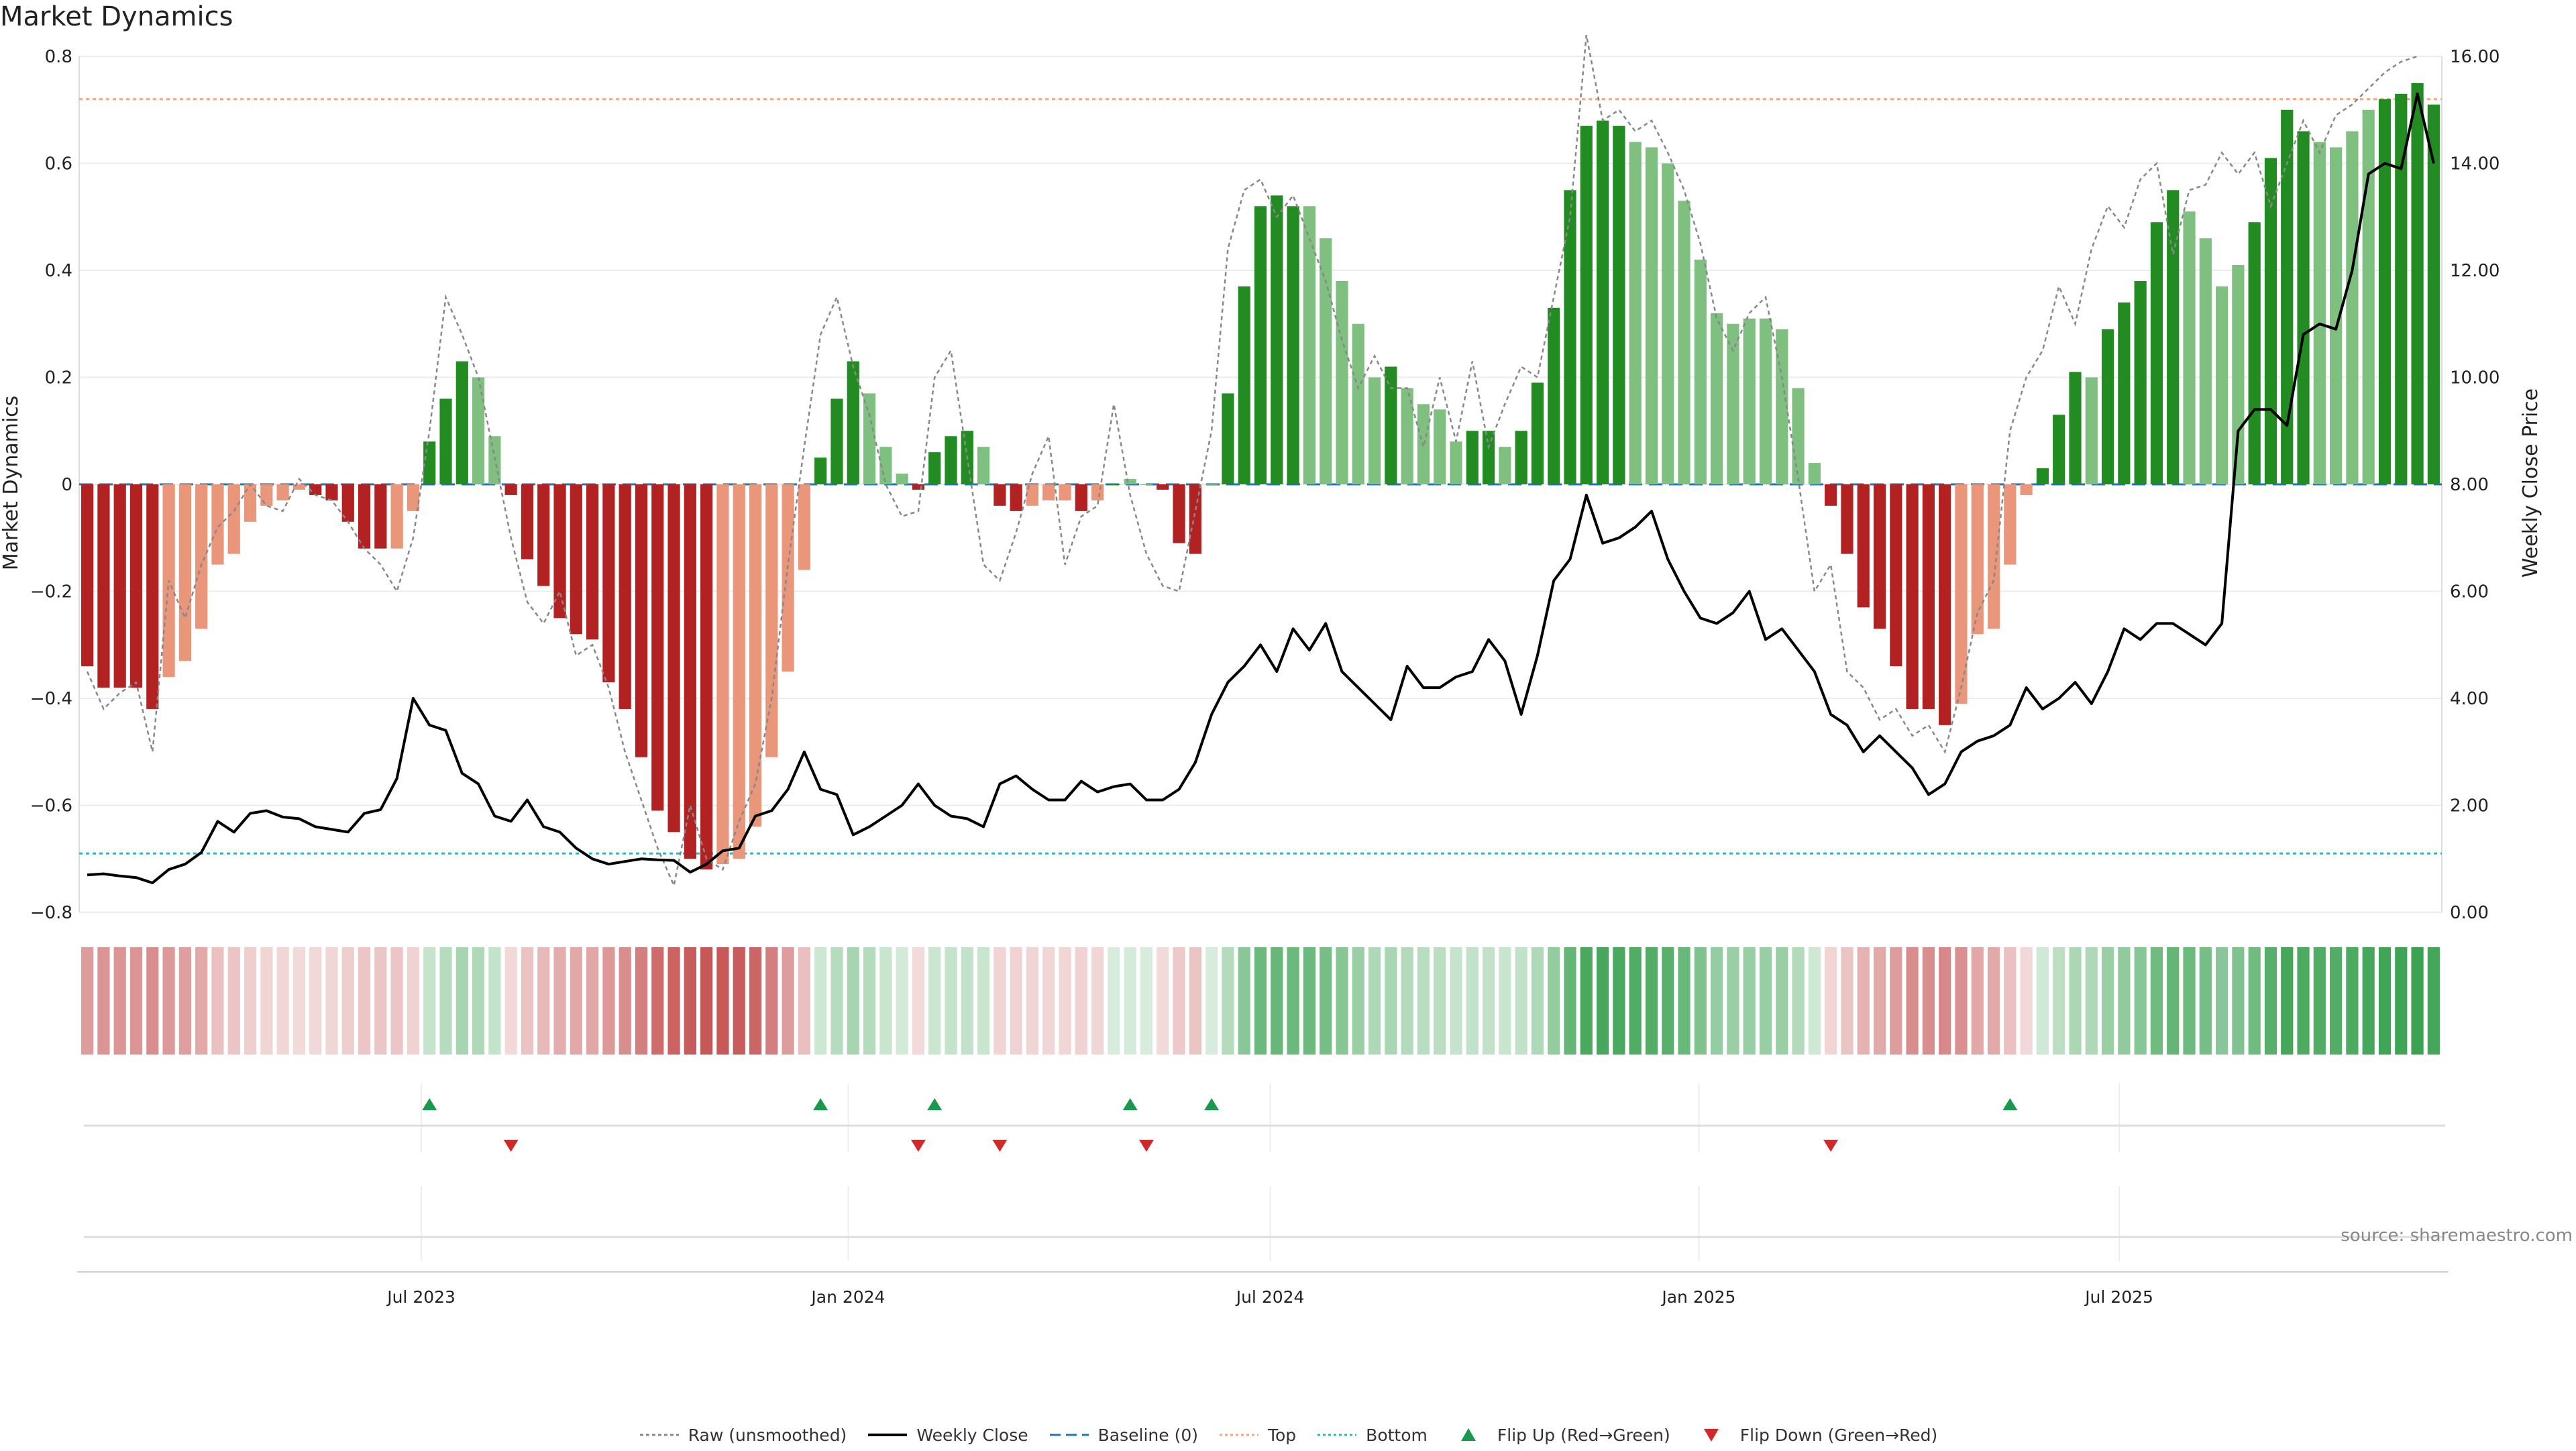 The width and height of the screenshot is (2576, 1451). I want to click on legend-baseline-swatch, so click(1069, 1435).